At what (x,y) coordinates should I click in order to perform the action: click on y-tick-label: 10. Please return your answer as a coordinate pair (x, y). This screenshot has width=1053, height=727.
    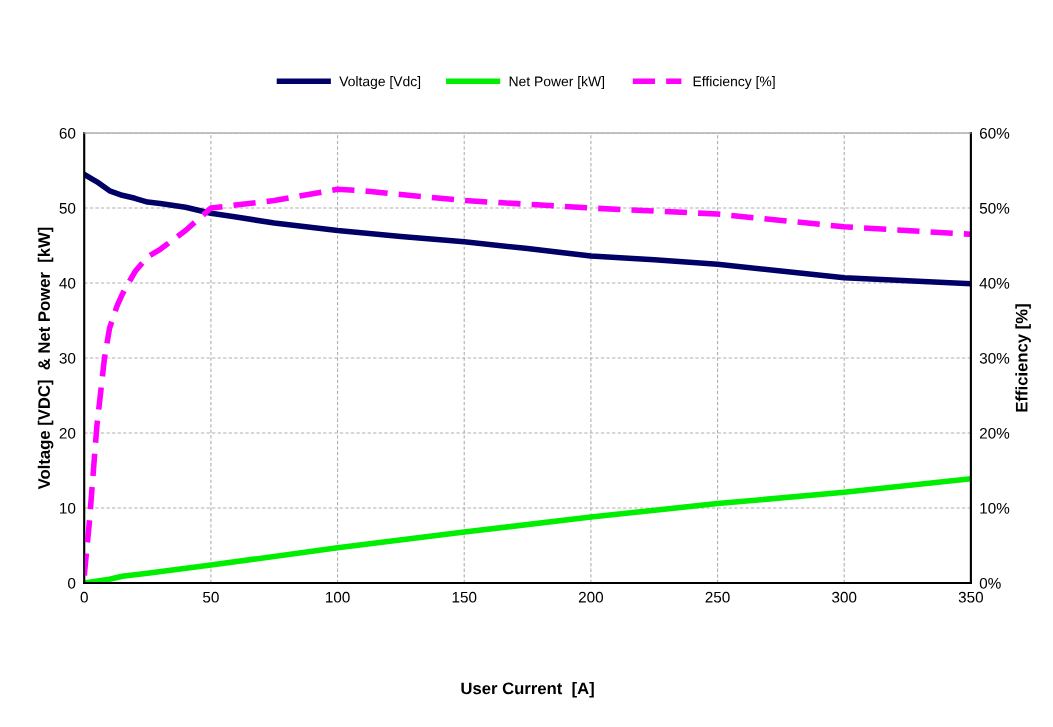
    Looking at the image, I should click on (68, 508).